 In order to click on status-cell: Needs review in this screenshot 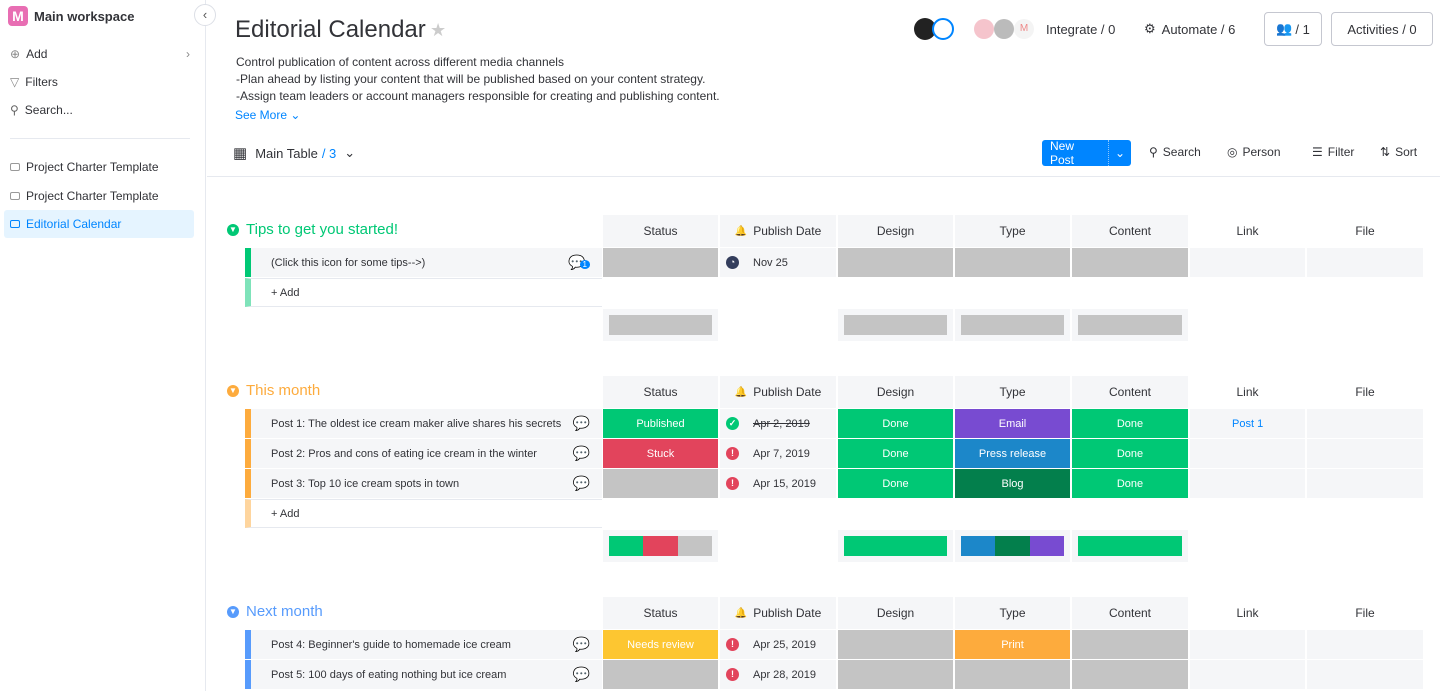, I will do `click(660, 644)`.